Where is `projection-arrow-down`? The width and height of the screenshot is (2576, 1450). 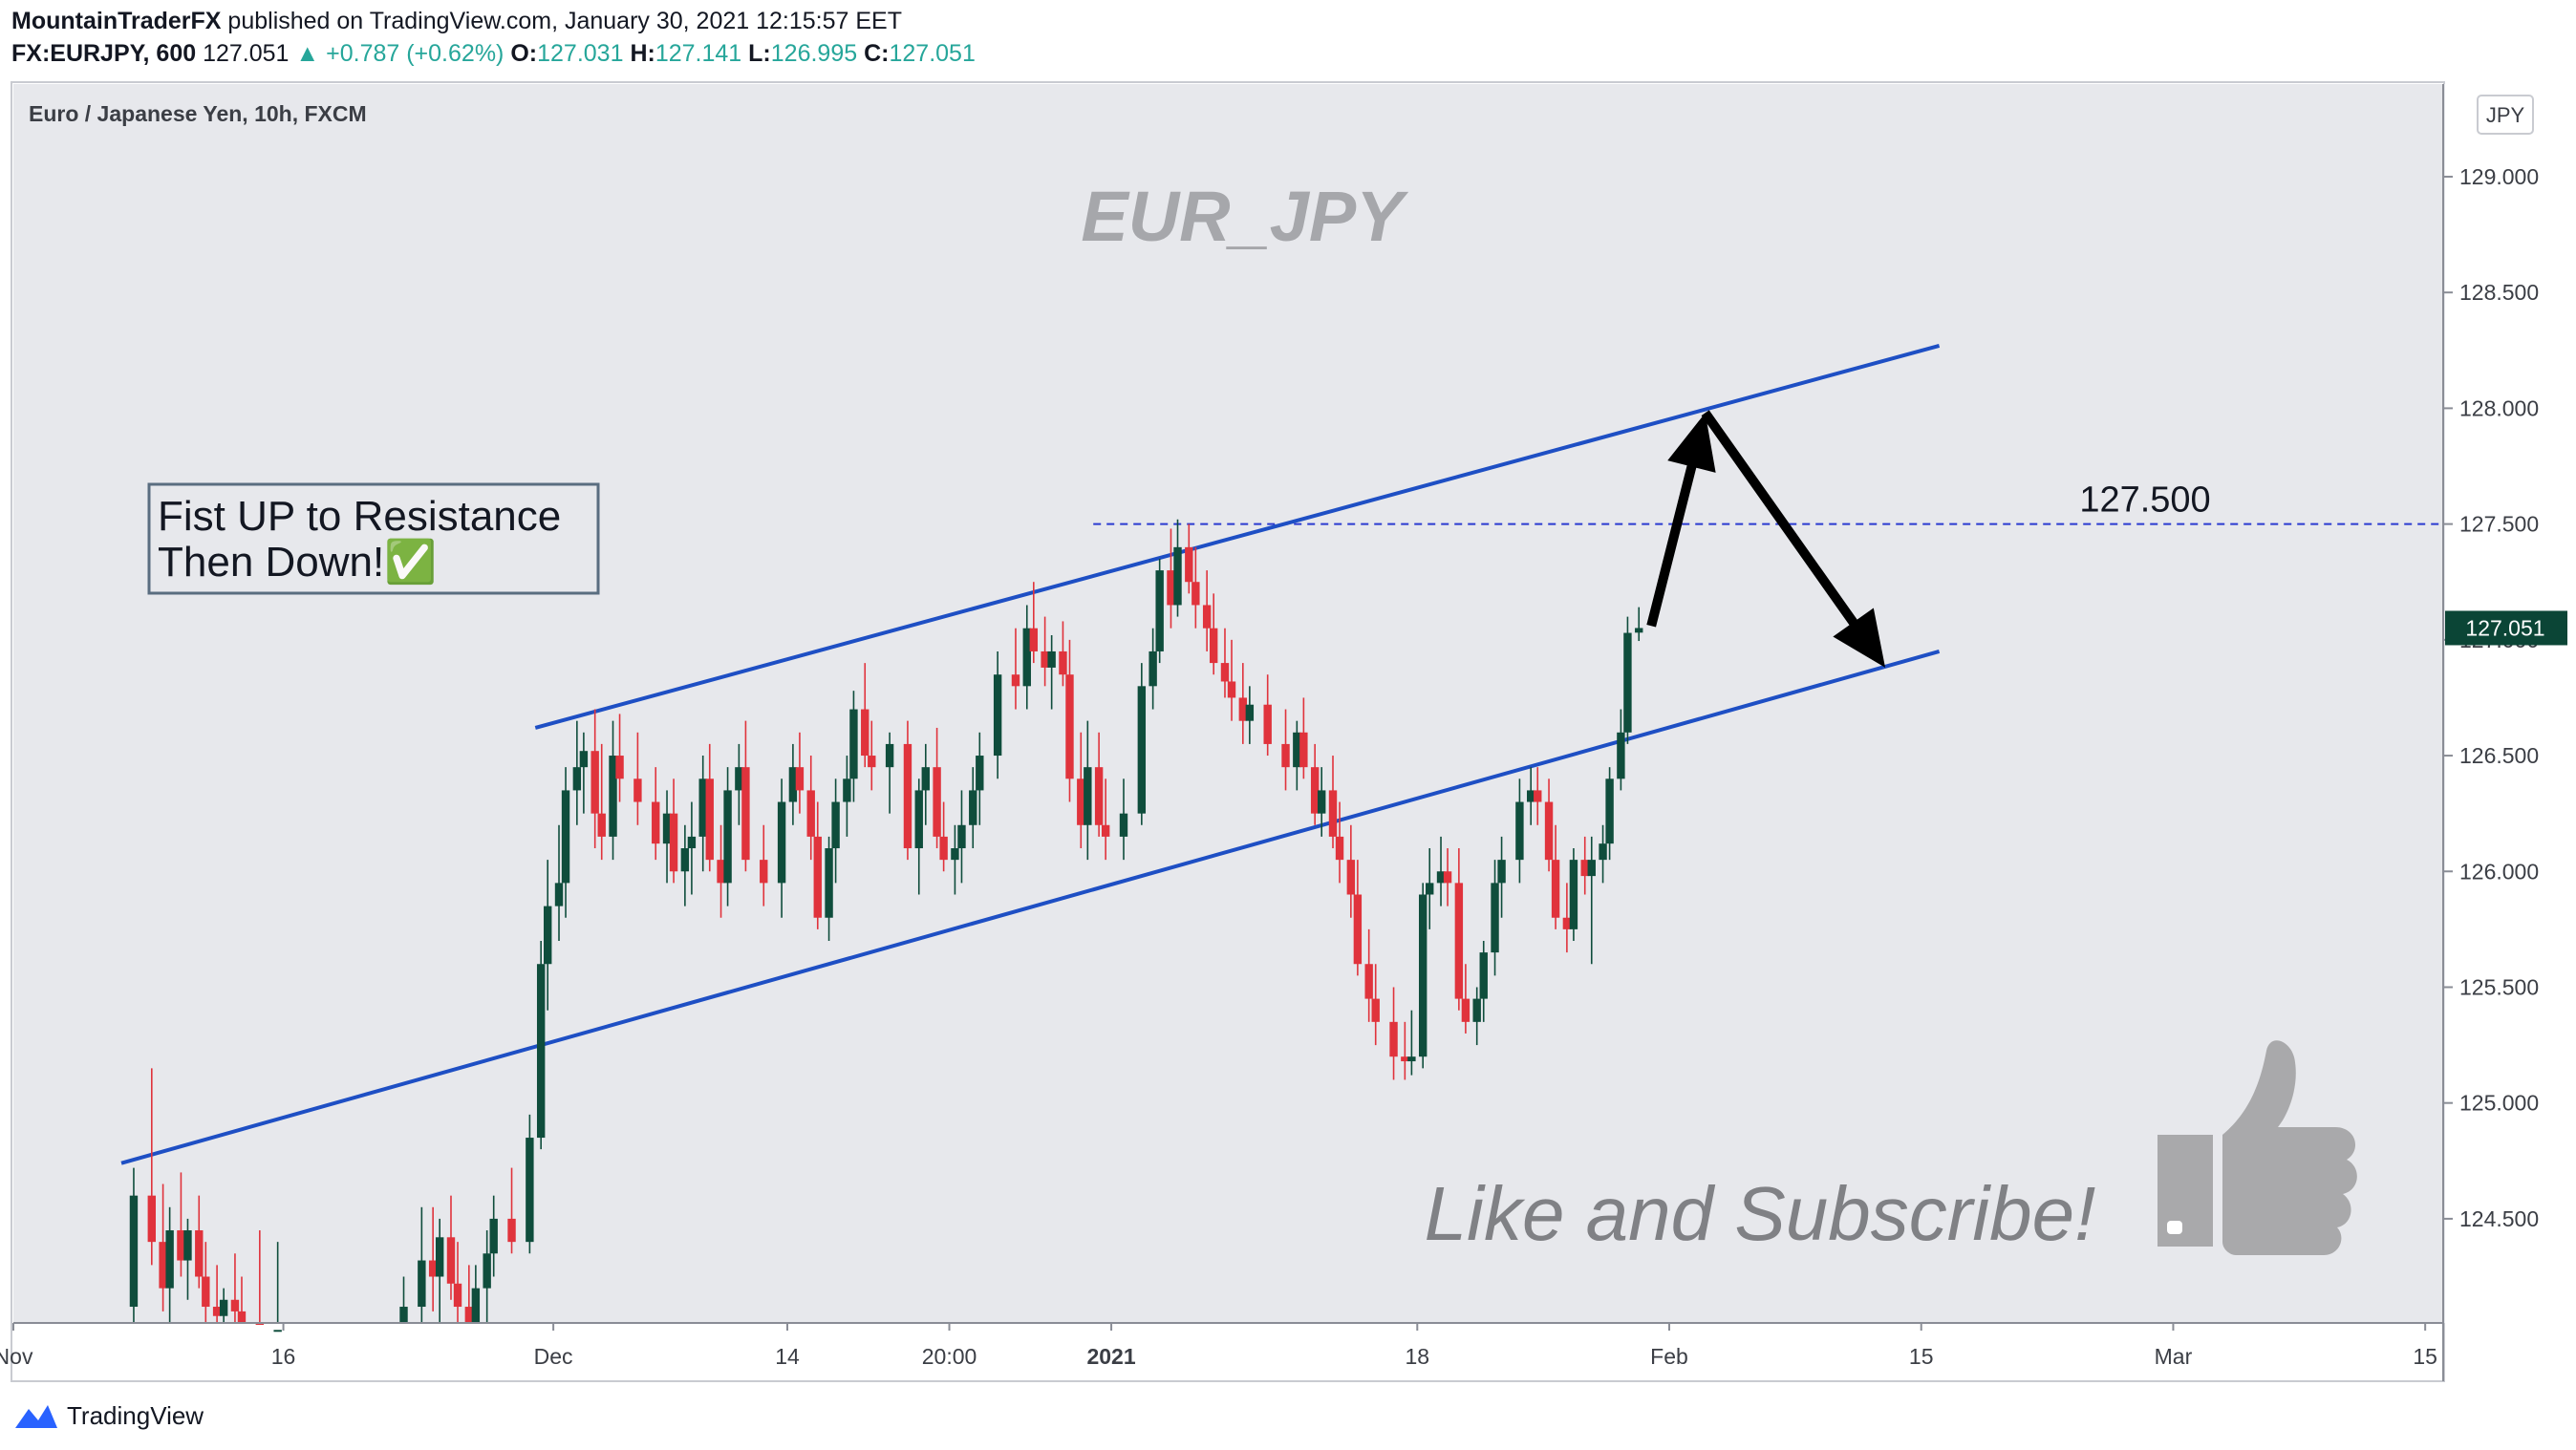 projection-arrow-down is located at coordinates (1793, 539).